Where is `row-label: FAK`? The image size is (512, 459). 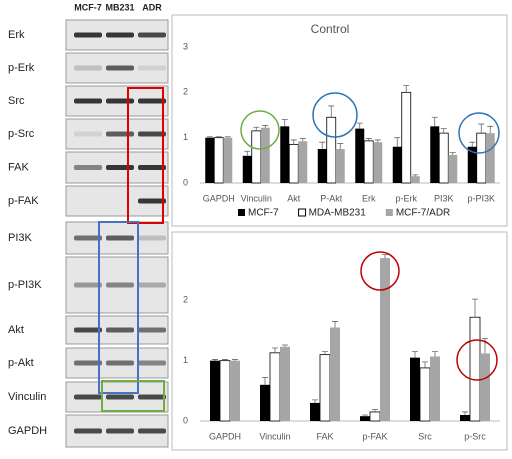
row-label: FAK is located at coordinates (18, 167).